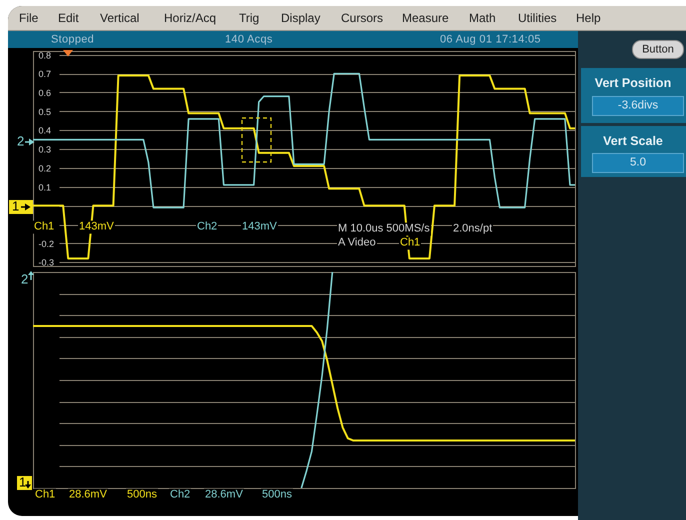  Describe the element at coordinates (638, 106) in the screenshot. I see `text-field: -3.6divs` at that location.